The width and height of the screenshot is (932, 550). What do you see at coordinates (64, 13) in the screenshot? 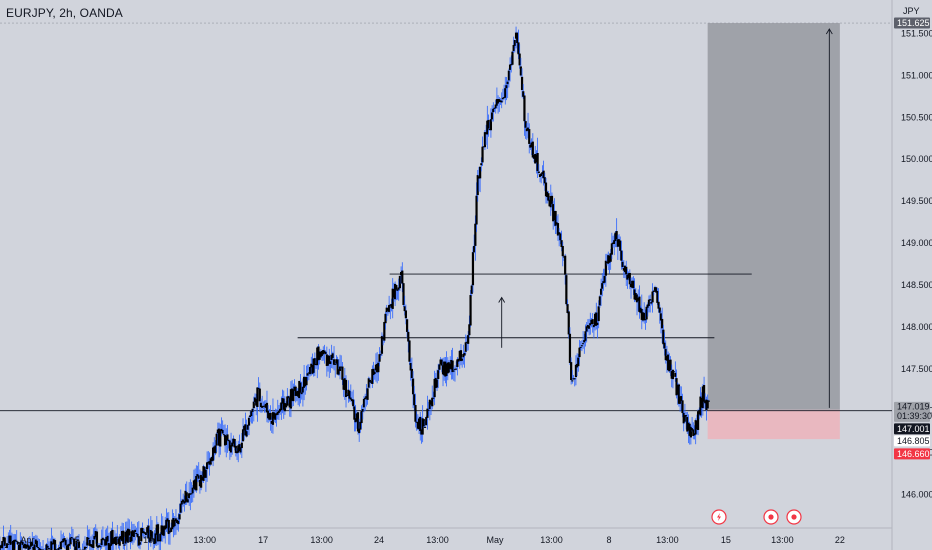
I see `symbol-label: EURJPY, 2h, OANDA` at bounding box center [64, 13].